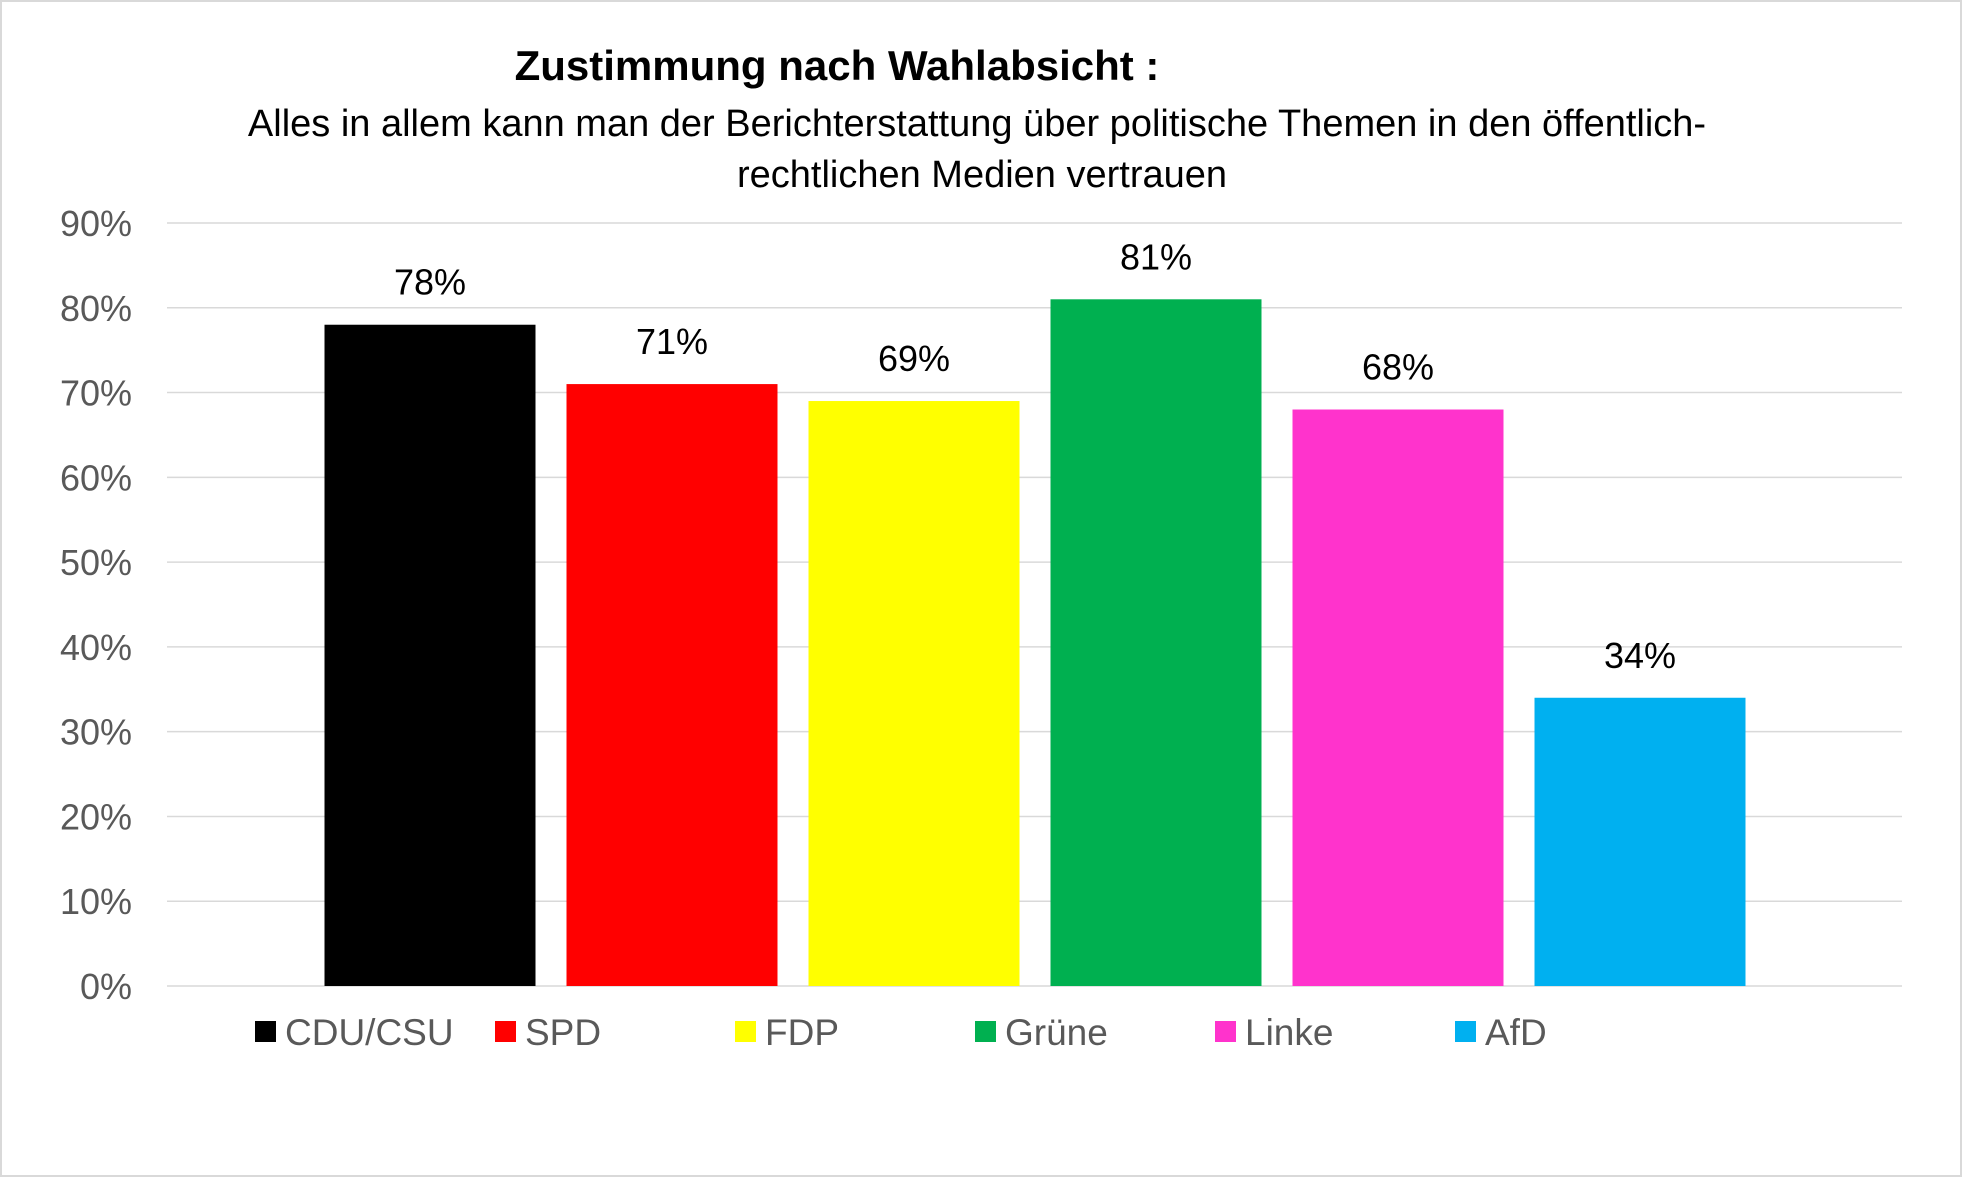  What do you see at coordinates (1516, 1032) in the screenshot?
I see `legend-label: AfD` at bounding box center [1516, 1032].